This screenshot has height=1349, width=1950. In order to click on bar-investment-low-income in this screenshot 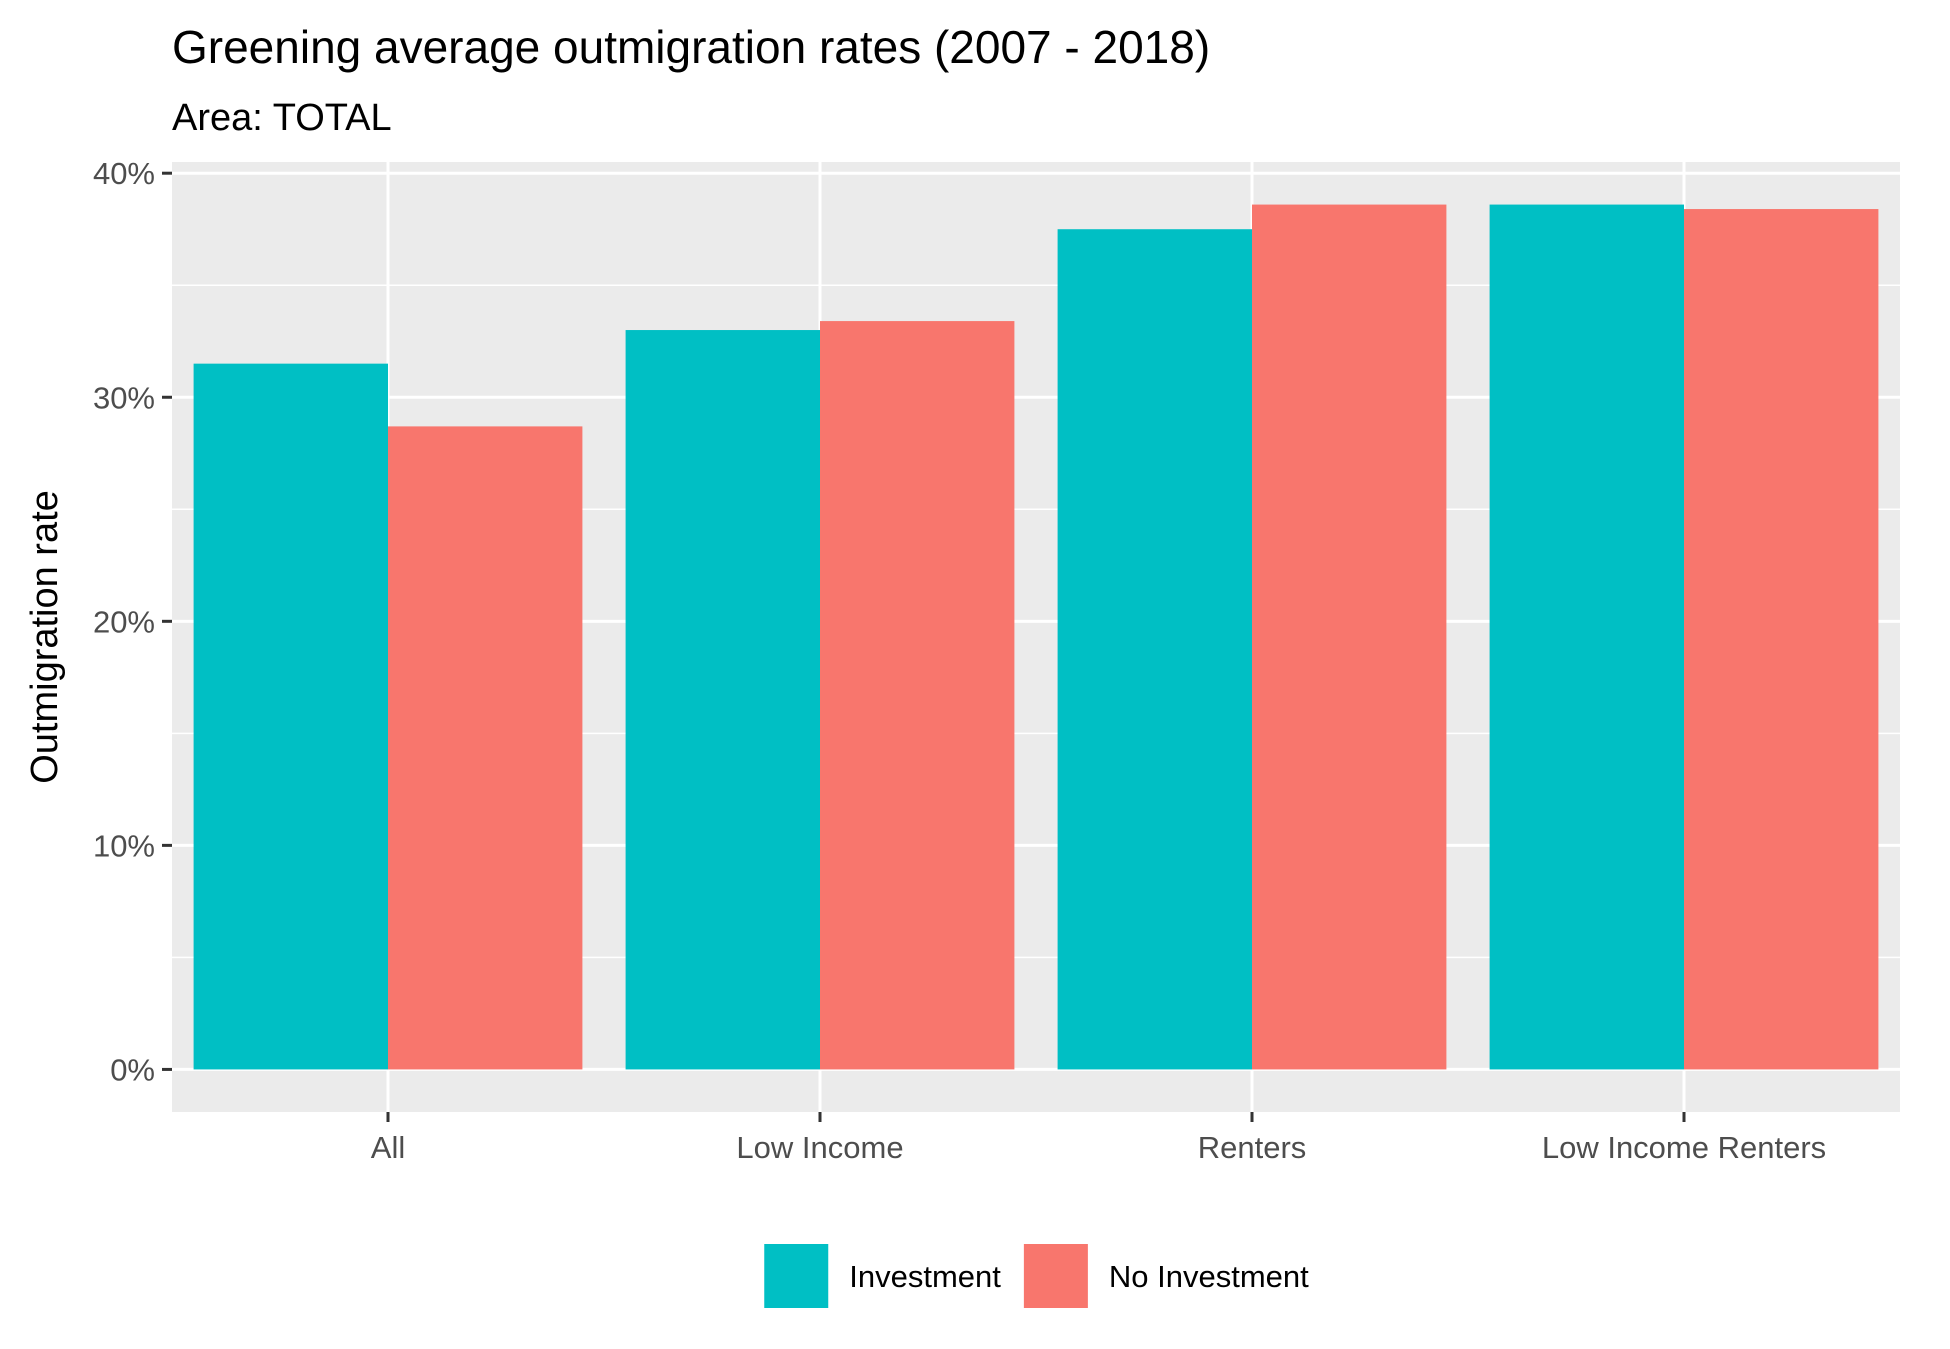, I will do `click(722, 700)`.